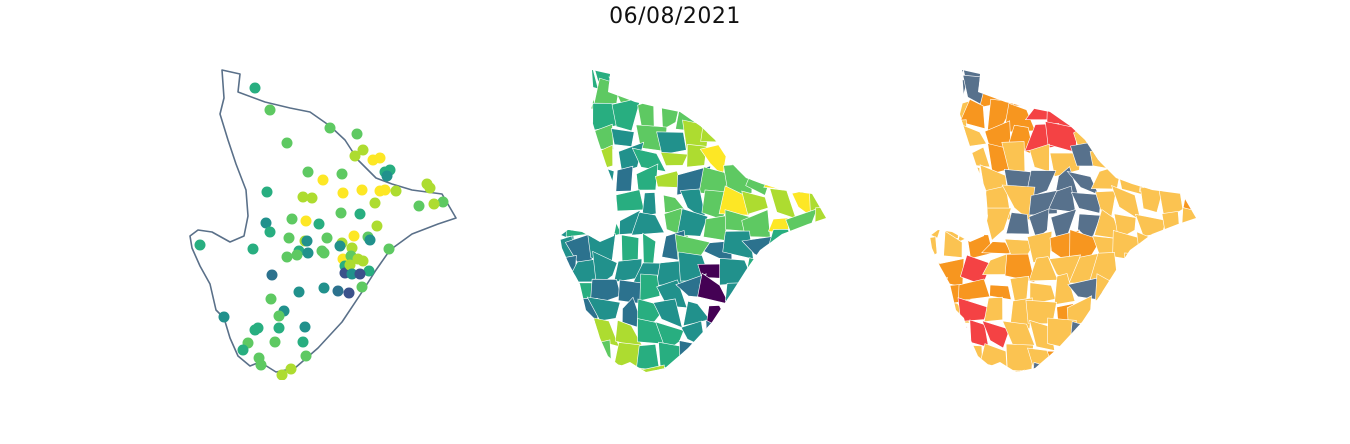 The width and height of the screenshot is (1350, 444). Describe the element at coordinates (321, 231) in the screenshot. I see `station-dots` at that location.